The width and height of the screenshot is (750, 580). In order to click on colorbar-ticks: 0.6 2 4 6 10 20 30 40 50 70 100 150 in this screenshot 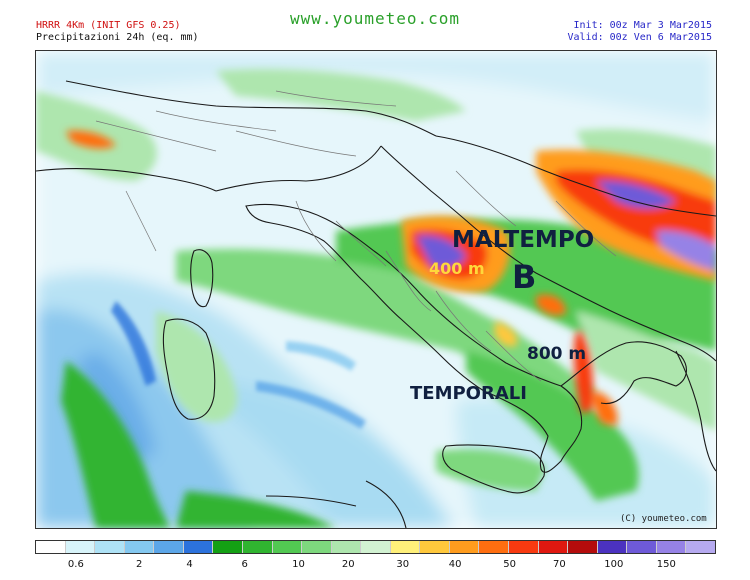, I will do `click(375, 566)`.